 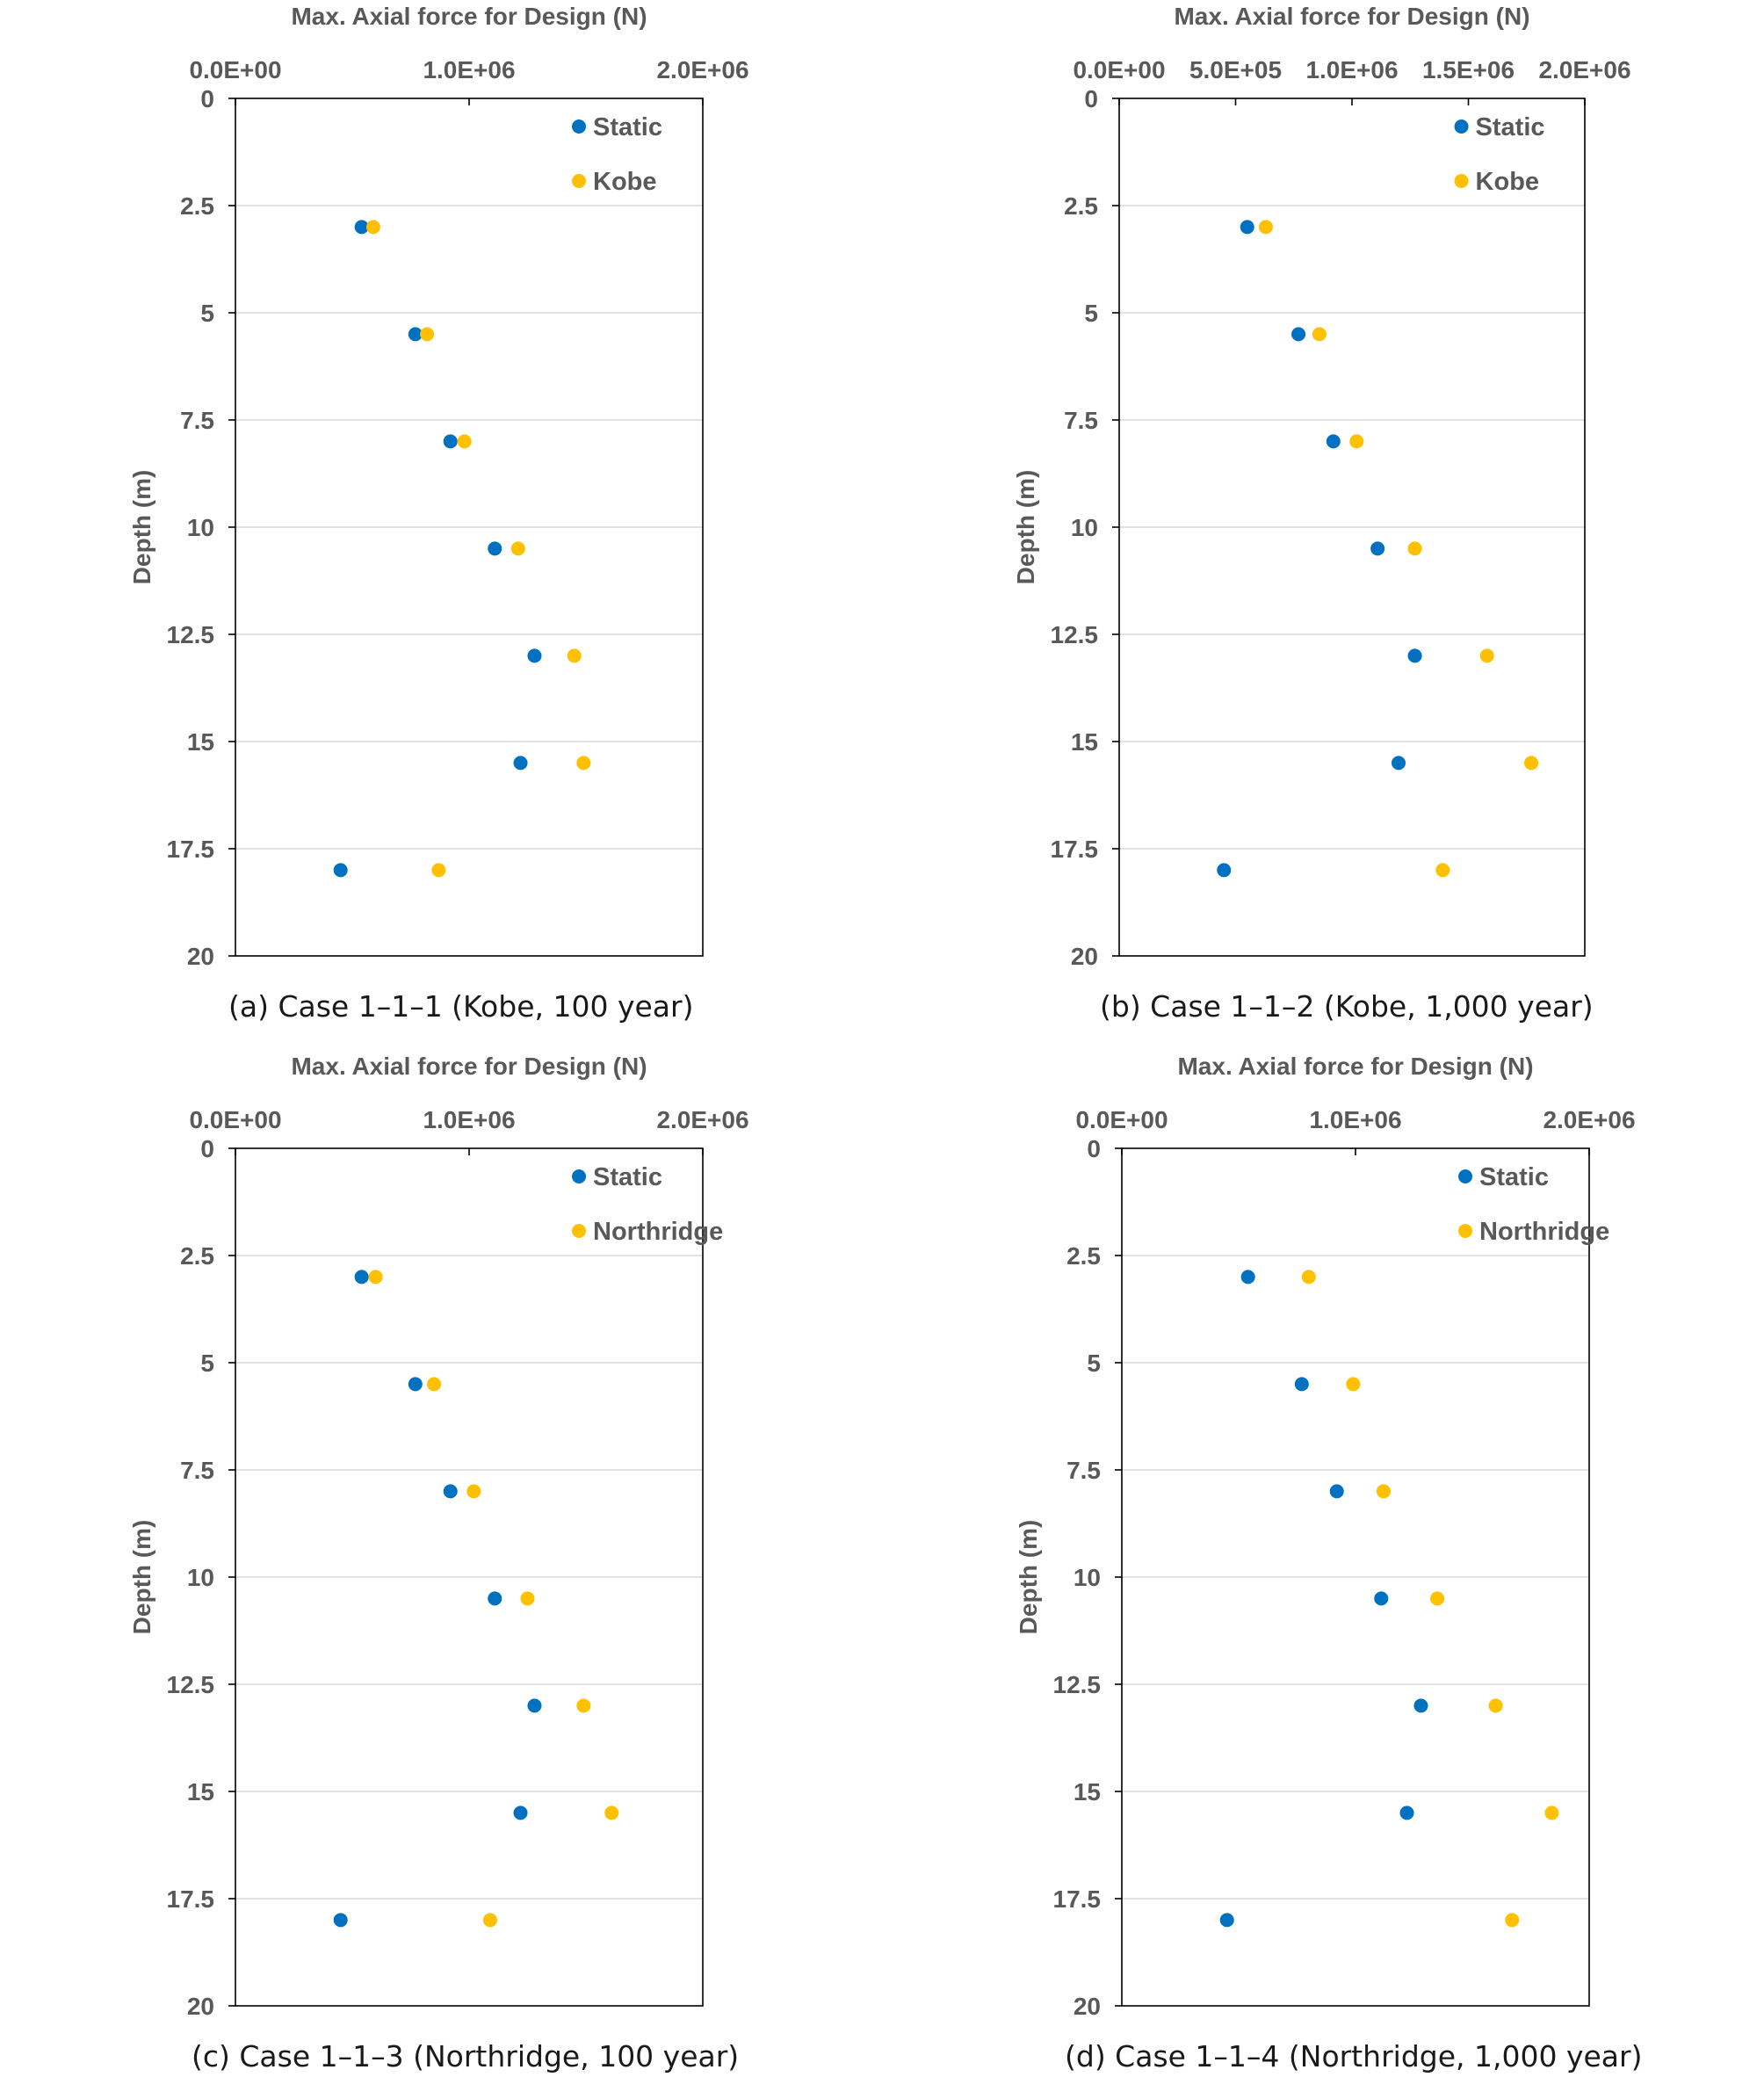 What do you see at coordinates (461, 1006) in the screenshot?
I see `panel-caption: (a) Case 1–1–1 (Kobe, 100 year)` at bounding box center [461, 1006].